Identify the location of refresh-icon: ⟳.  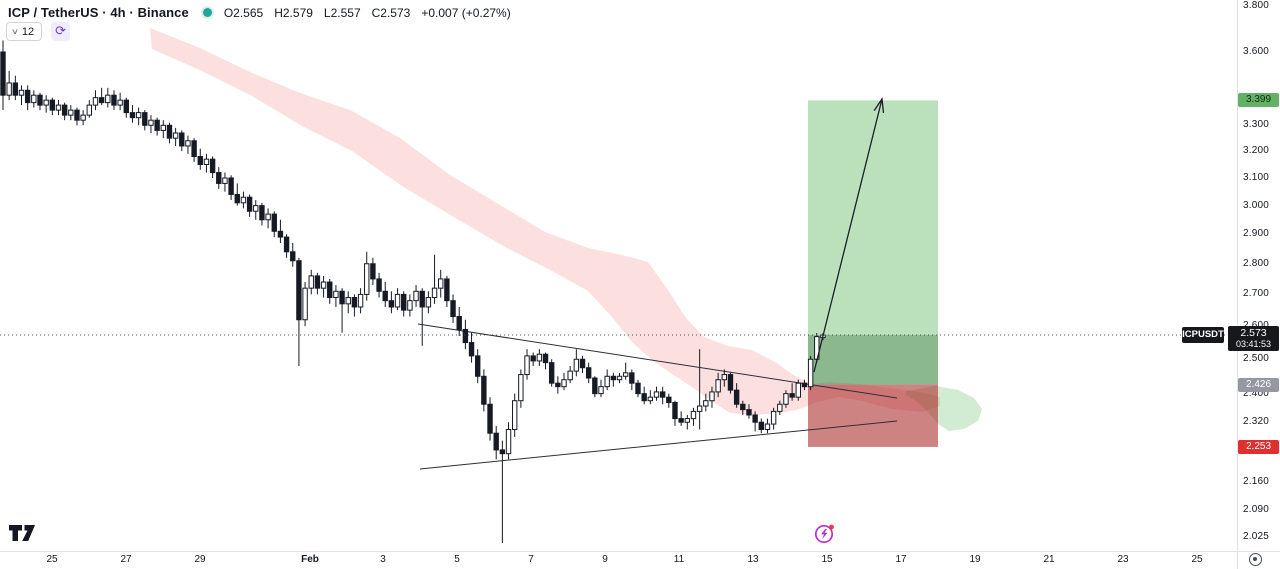
(61, 31).